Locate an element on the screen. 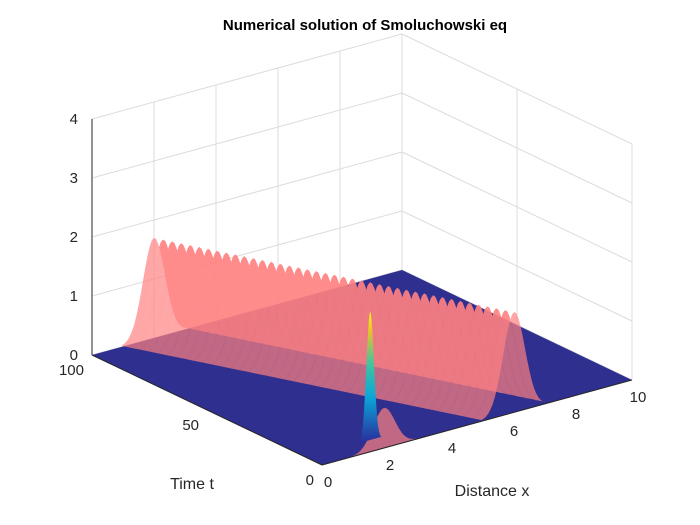 The width and height of the screenshot is (700, 525). x-tick-label: 4 is located at coordinates (452, 448).